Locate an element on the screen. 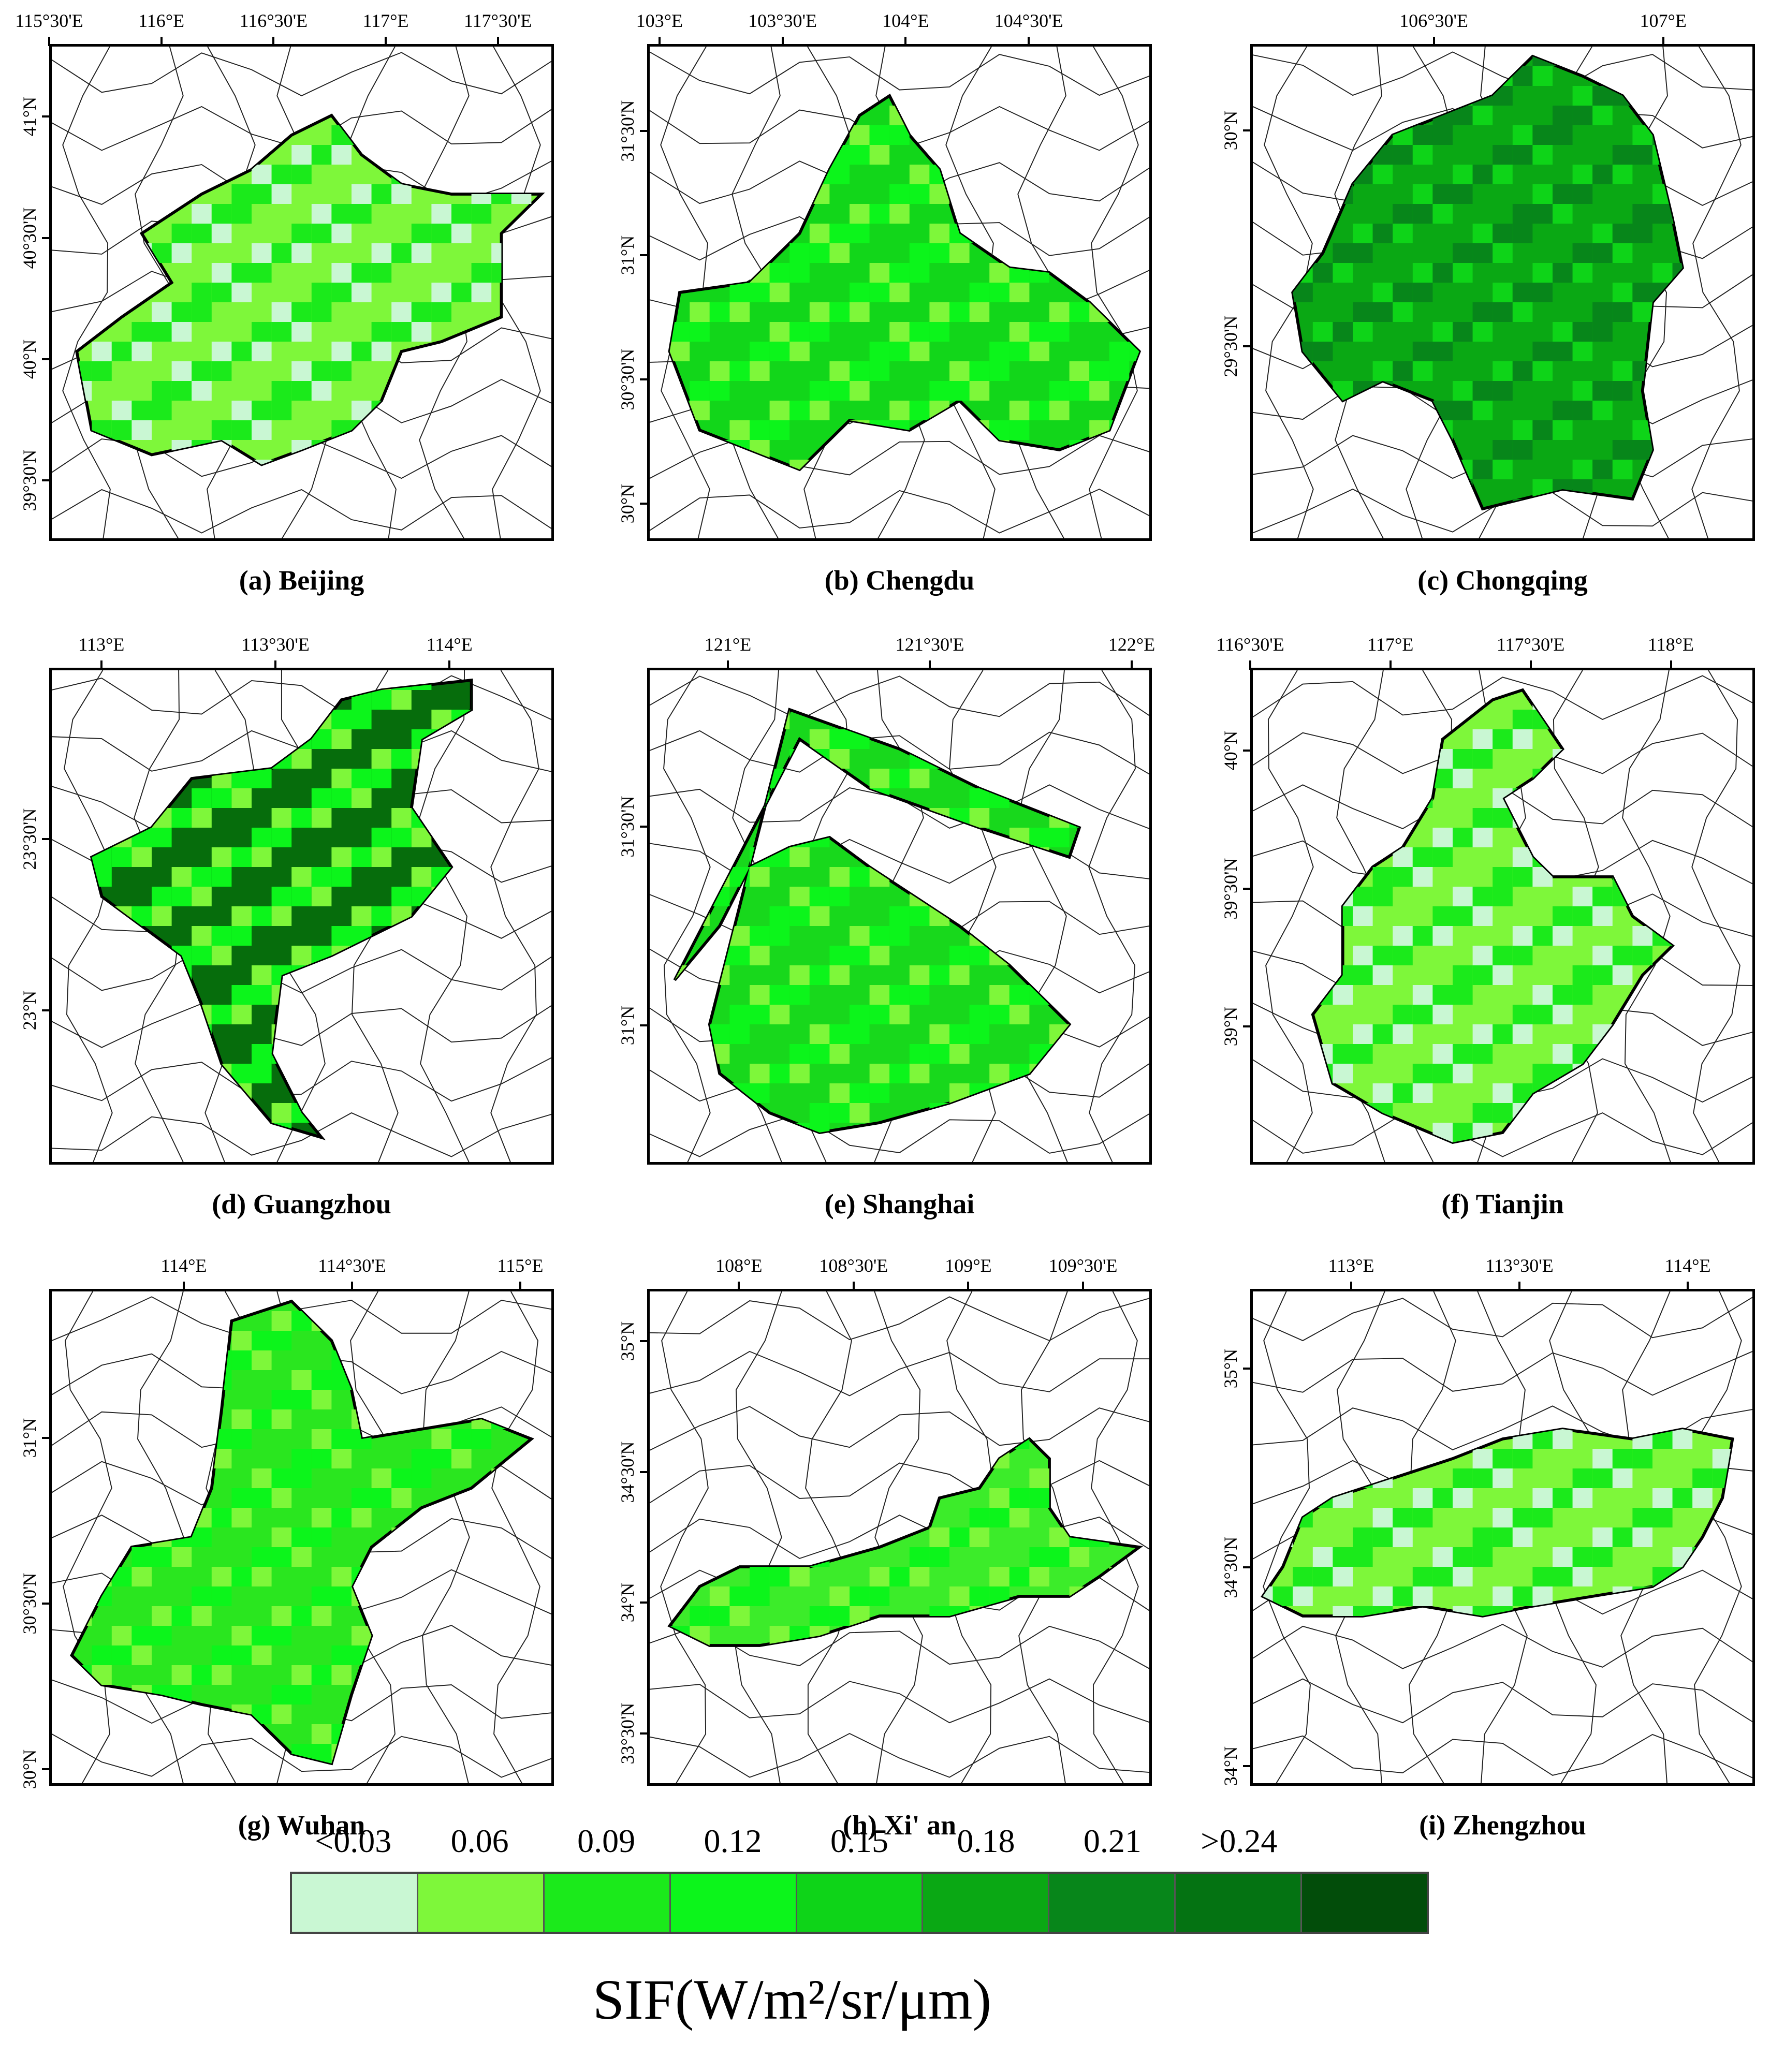 This screenshot has height=2072, width=1770. longitude-tick is located at coordinates (520, 1286).